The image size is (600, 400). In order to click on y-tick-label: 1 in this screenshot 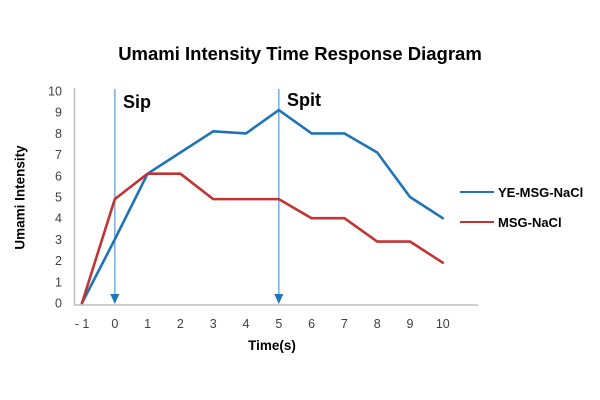, I will do `click(58, 282)`.